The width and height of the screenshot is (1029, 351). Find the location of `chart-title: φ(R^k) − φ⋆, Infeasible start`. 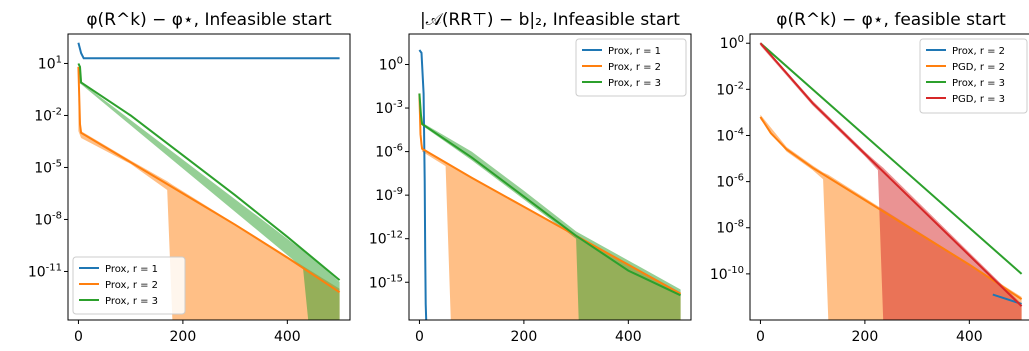

chart-title: φ(R^k) − φ⋆, Infeasible start is located at coordinates (209, 20).